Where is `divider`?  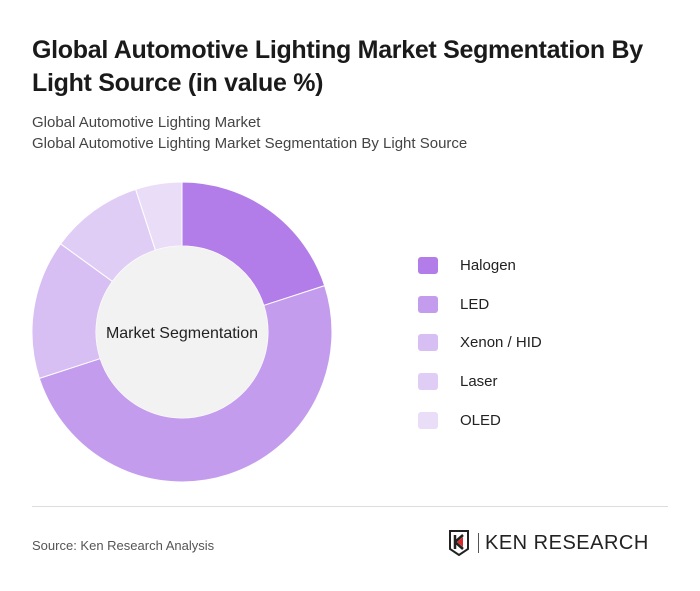 divider is located at coordinates (350, 506).